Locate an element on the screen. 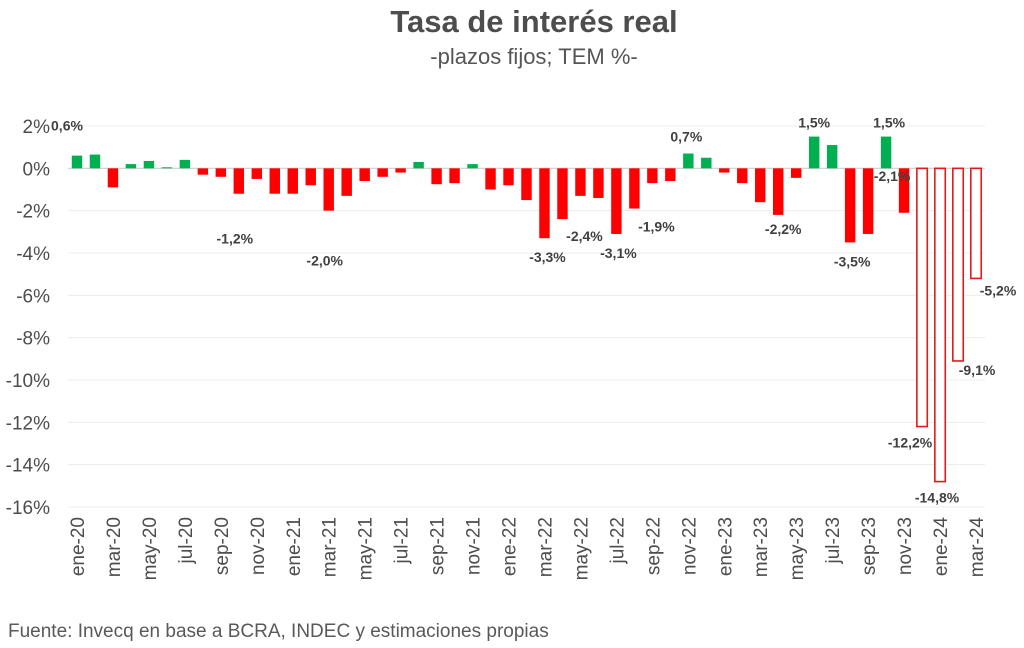  data-label: 0,7% is located at coordinates (686, 137).